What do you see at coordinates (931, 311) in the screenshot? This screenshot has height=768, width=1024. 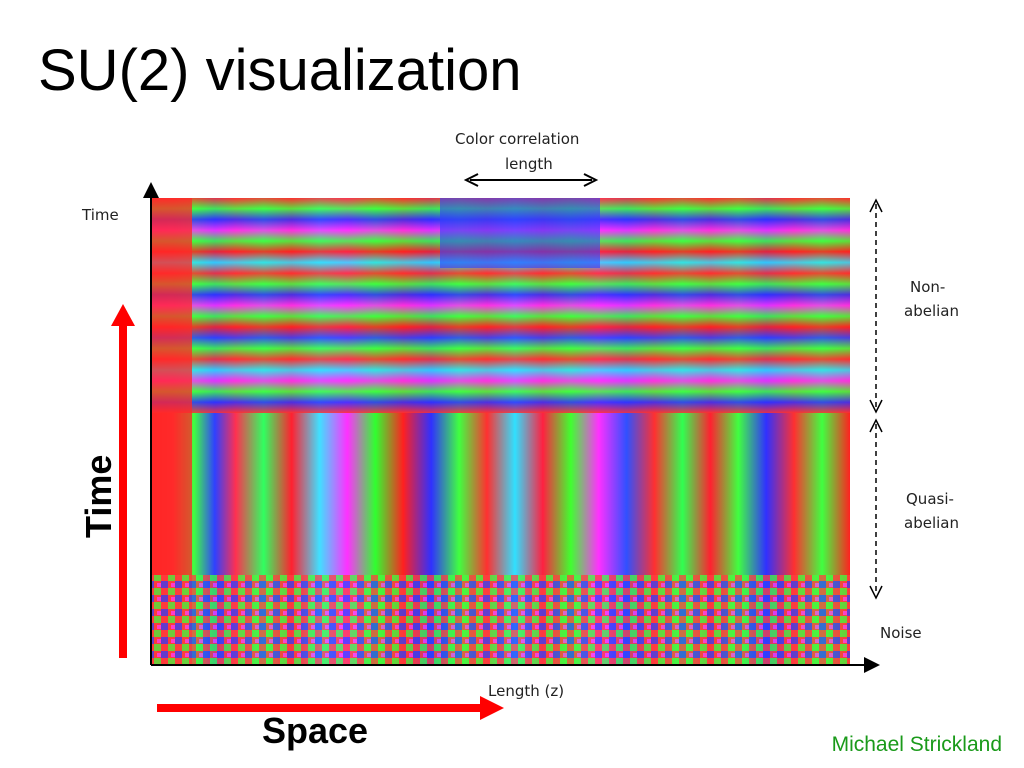 I see `nonabelian-label-line2: abelian` at bounding box center [931, 311].